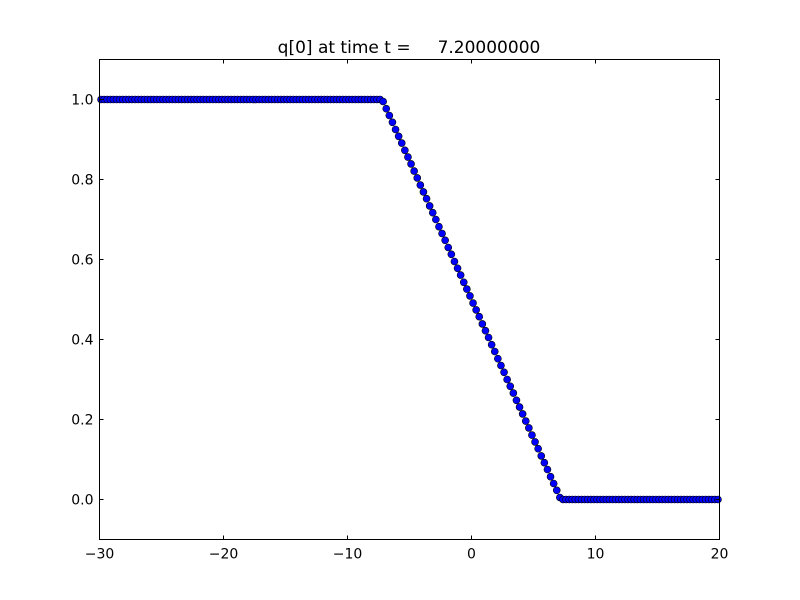  What do you see at coordinates (395, 101) in the screenshot?
I see `y-tick: 1.0` at bounding box center [395, 101].